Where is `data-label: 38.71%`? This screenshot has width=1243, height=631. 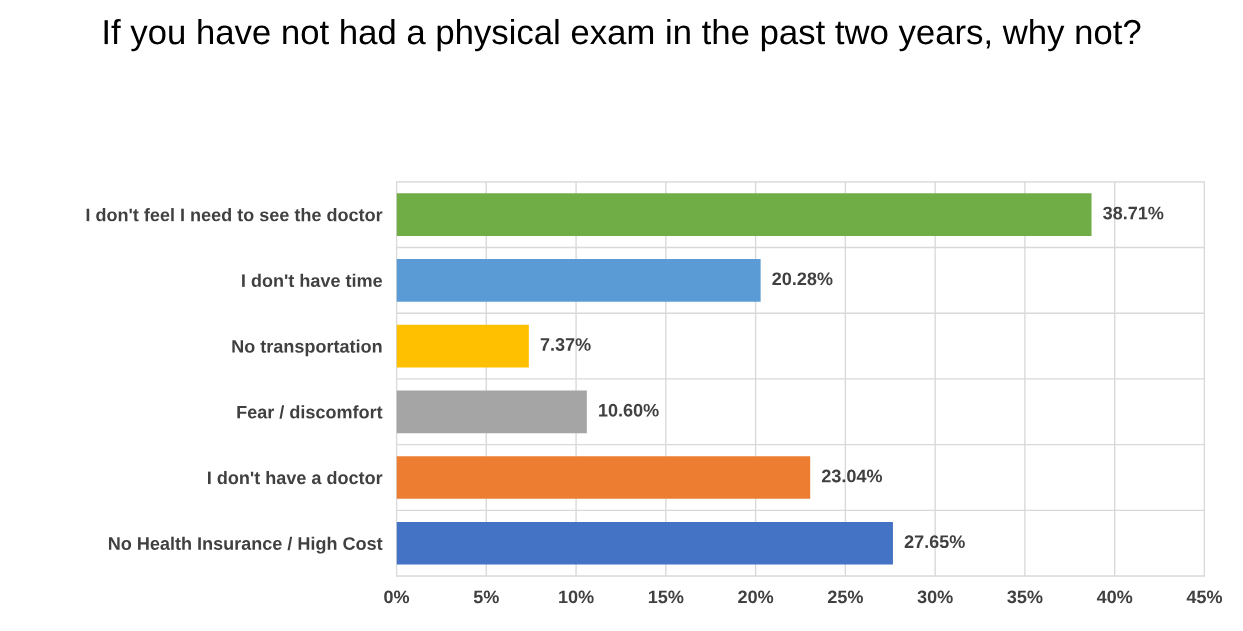
data-label: 38.71% is located at coordinates (1133, 213).